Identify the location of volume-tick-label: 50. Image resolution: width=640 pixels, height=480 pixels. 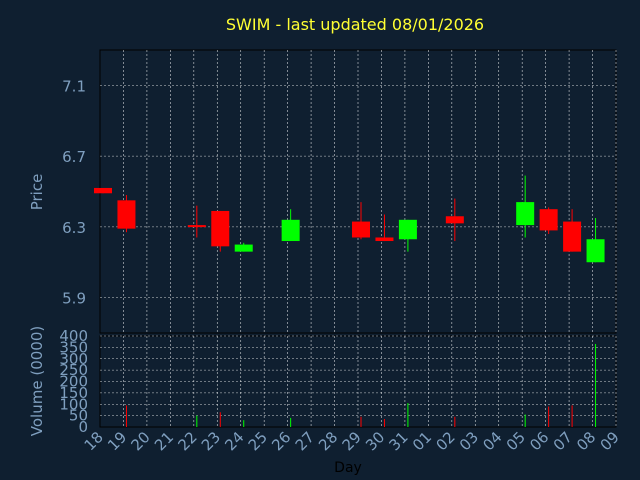
(78, 416).